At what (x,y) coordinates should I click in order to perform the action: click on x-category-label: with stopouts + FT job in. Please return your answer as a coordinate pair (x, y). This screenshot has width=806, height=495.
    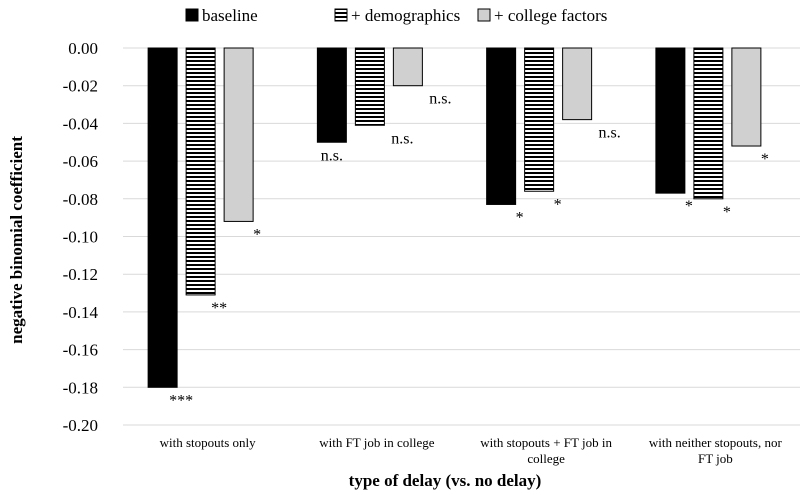
    Looking at the image, I should click on (546, 442).